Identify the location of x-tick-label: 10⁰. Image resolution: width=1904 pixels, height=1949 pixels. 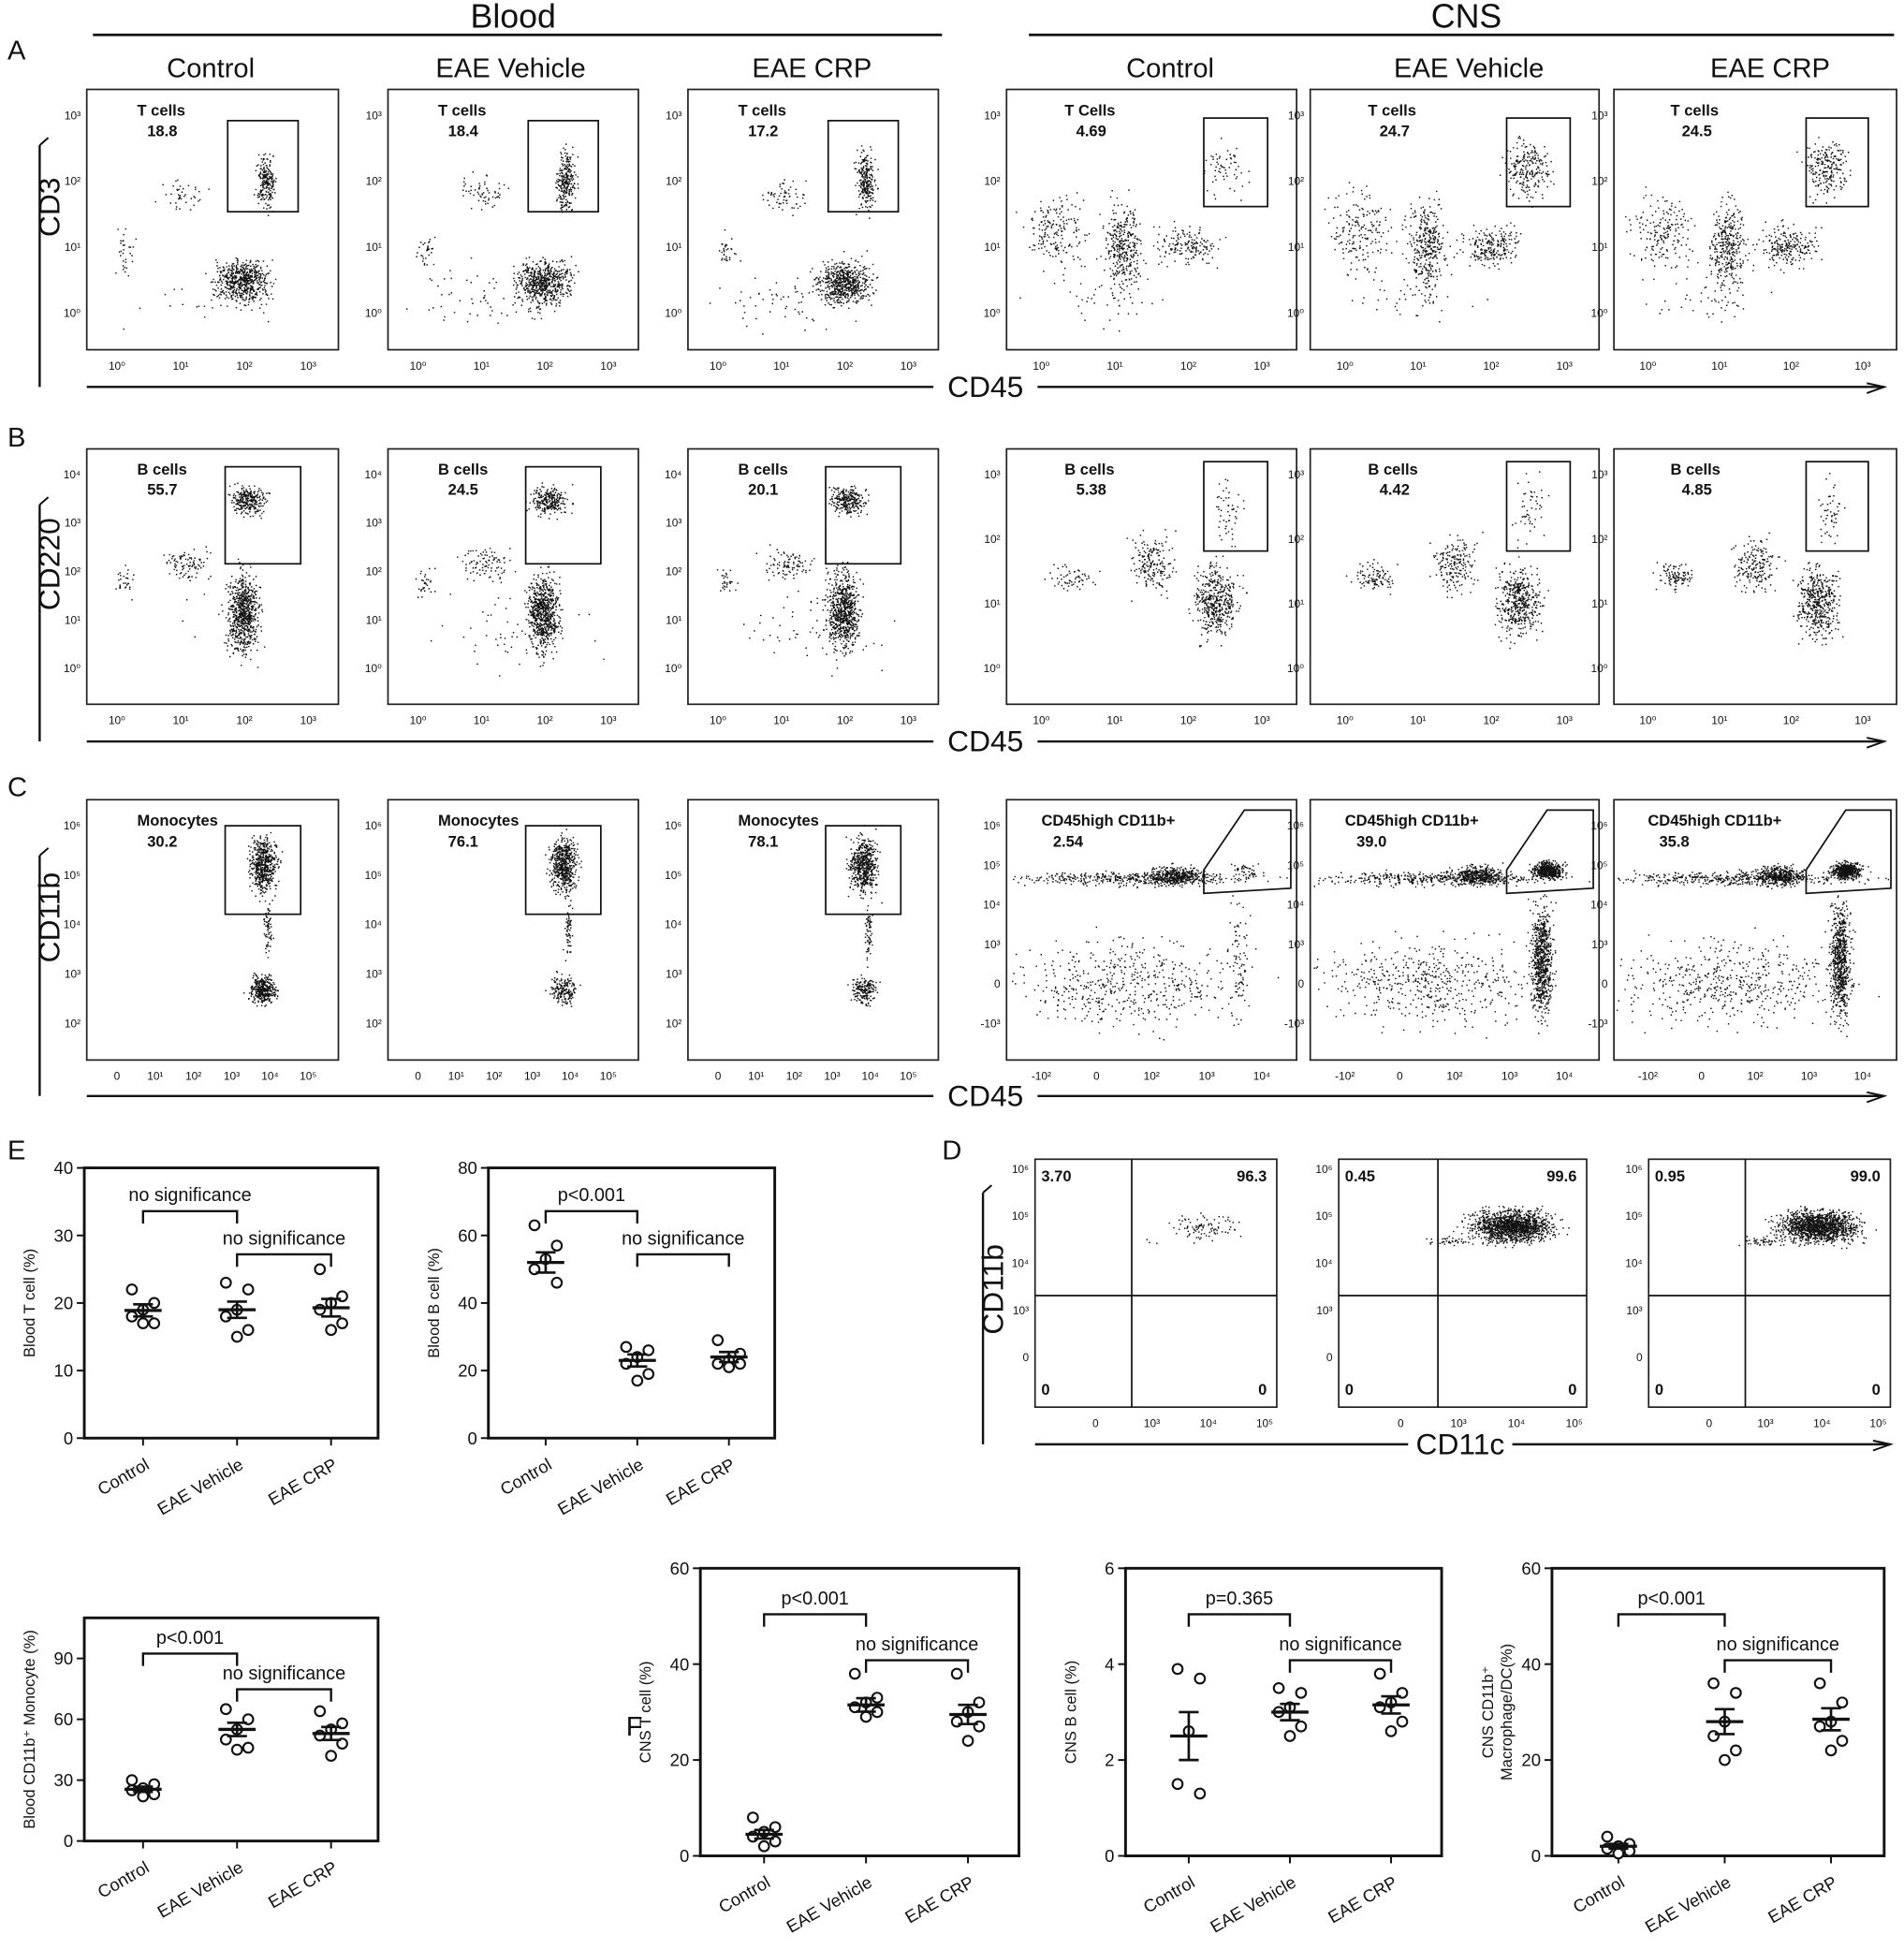
(1647, 366).